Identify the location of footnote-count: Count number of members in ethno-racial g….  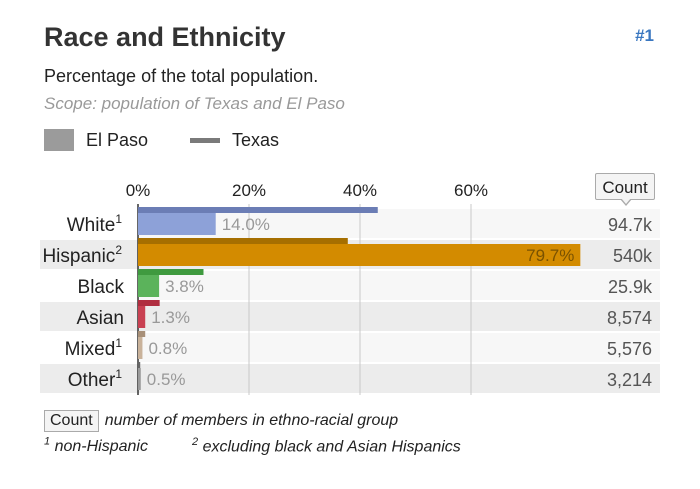
(221, 421).